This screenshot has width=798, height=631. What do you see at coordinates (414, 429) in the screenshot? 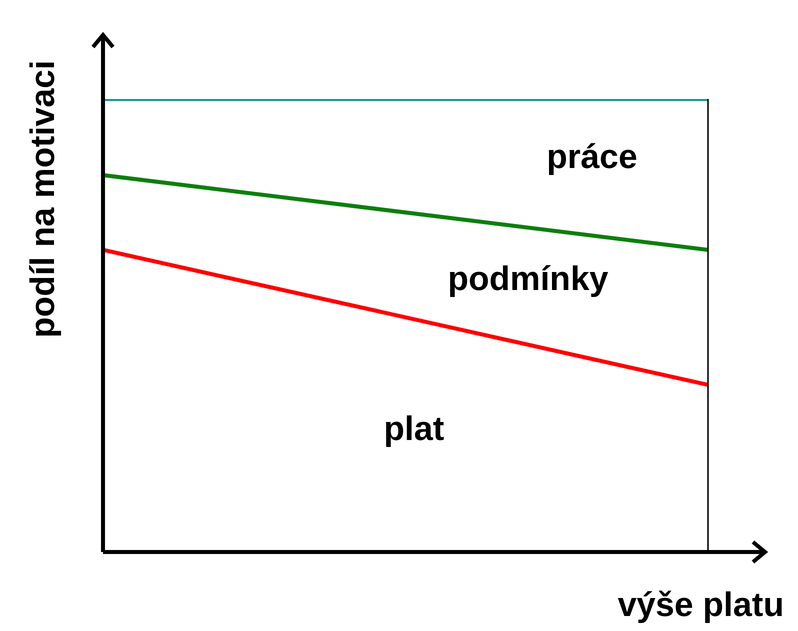
I see `annotation: plat` at bounding box center [414, 429].